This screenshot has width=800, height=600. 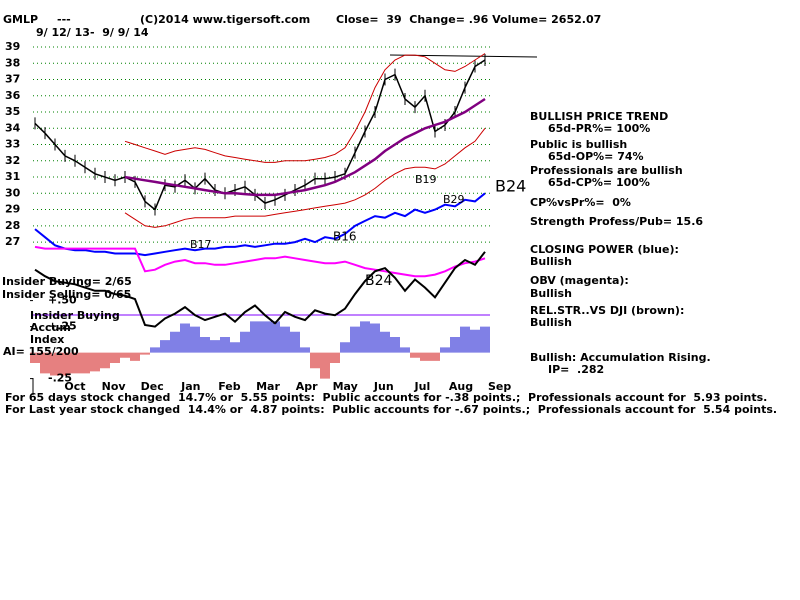 What do you see at coordinates (62, 300) in the screenshot?
I see `accum-tick-label: +.50` at bounding box center [62, 300].